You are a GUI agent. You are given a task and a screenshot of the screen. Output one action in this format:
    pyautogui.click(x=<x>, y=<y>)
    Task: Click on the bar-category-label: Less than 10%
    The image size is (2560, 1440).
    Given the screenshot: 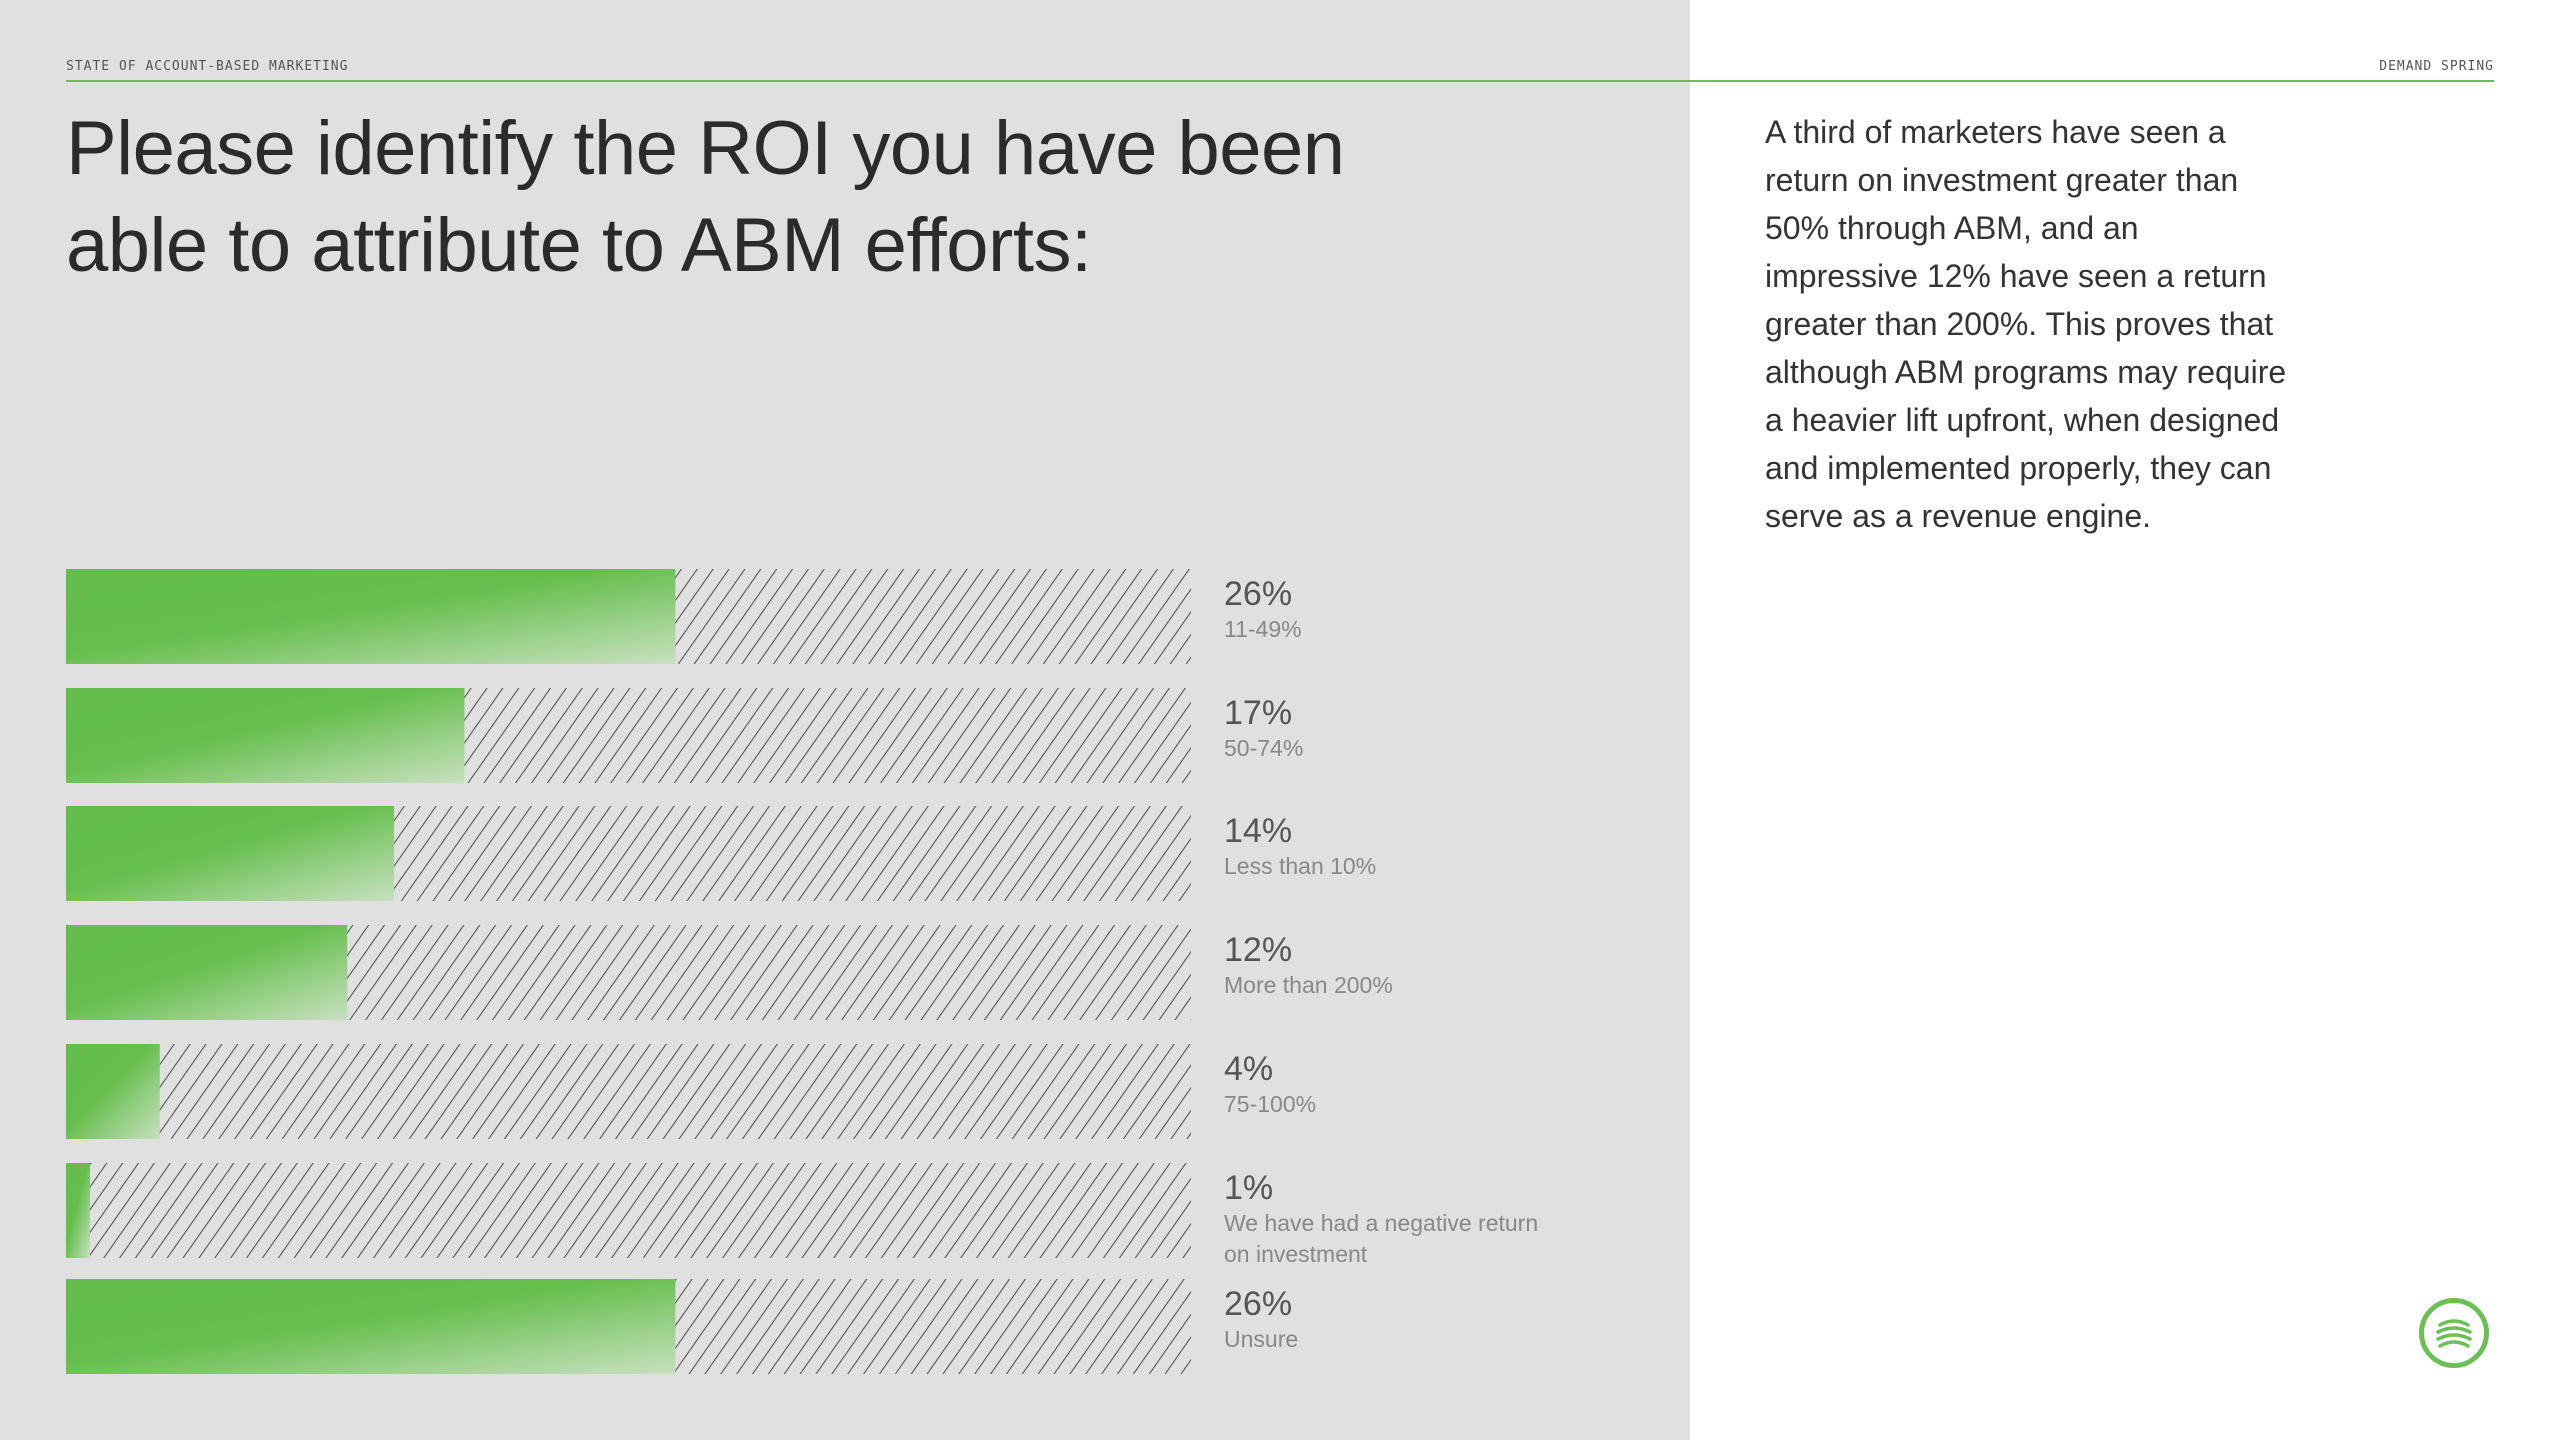 What is the action you would take?
    pyautogui.click(x=1300, y=866)
    